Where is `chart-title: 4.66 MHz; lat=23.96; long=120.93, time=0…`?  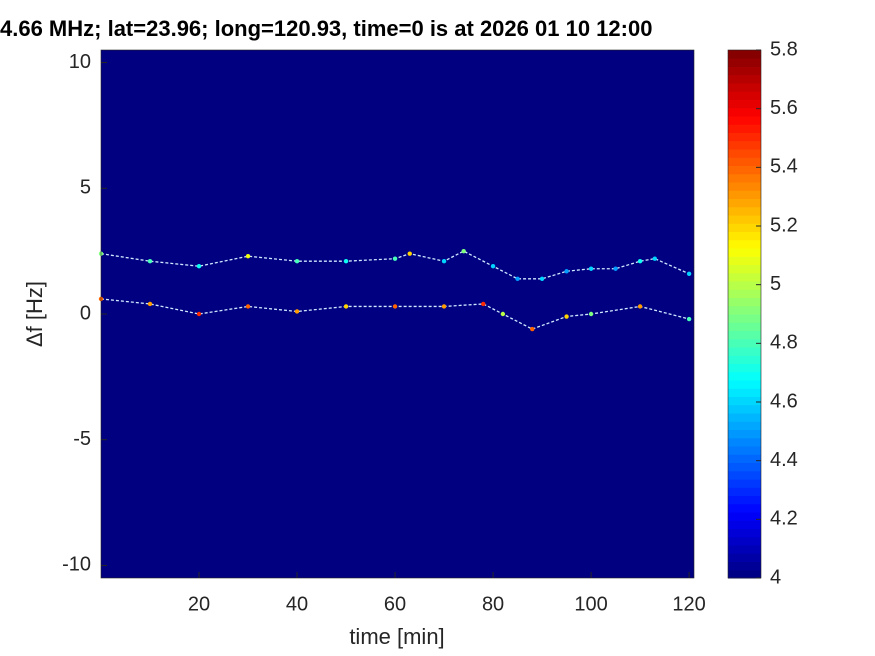 chart-title: 4.66 MHz; lat=23.96; long=120.93, time=0… is located at coordinates (326, 28).